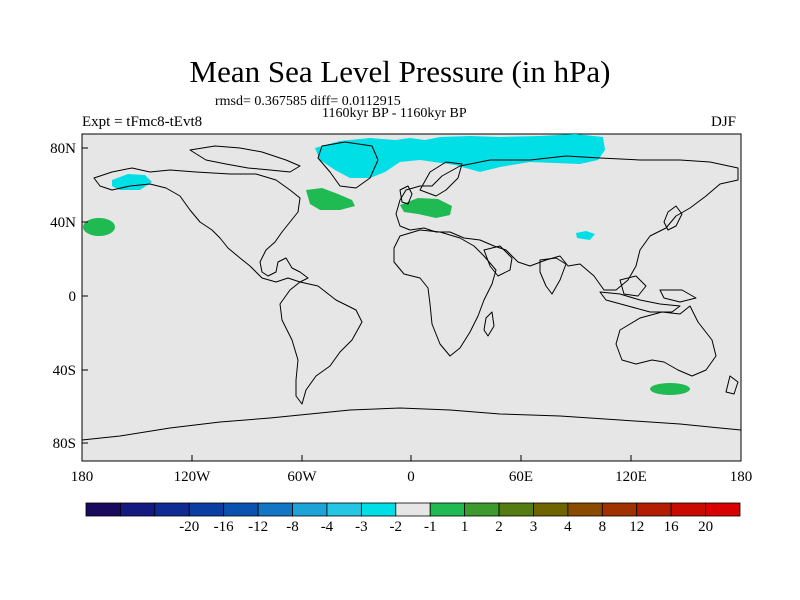 Image resolution: width=800 pixels, height=600 pixels. Describe the element at coordinates (670, 389) in the screenshot. I see `positive-anomaly-s-ocean` at that location.